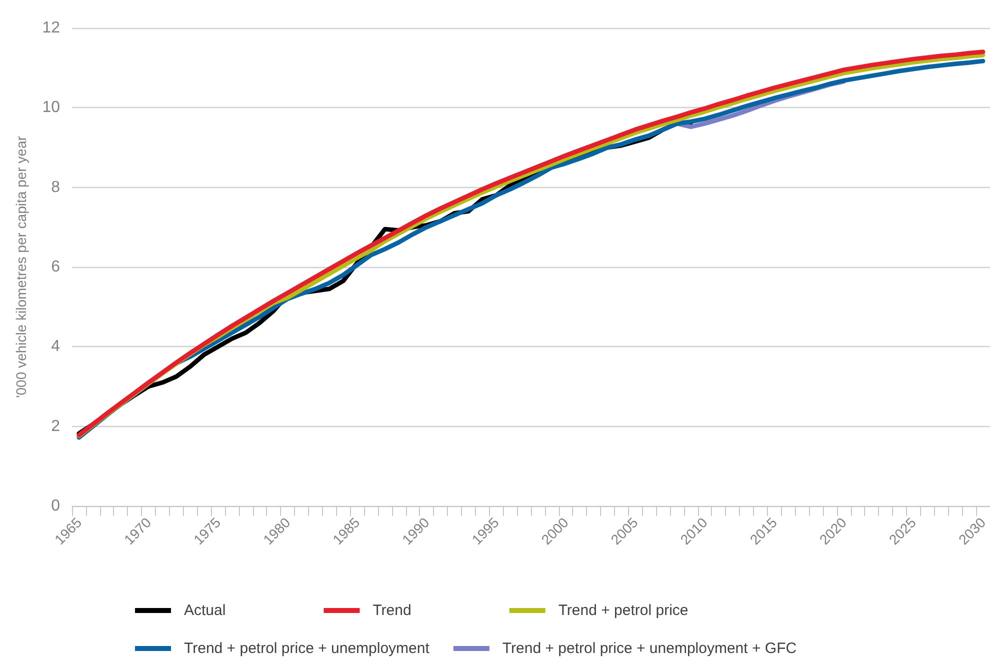 This screenshot has width=990, height=661. What do you see at coordinates (392, 610) in the screenshot?
I see `legend-label: Trend` at bounding box center [392, 610].